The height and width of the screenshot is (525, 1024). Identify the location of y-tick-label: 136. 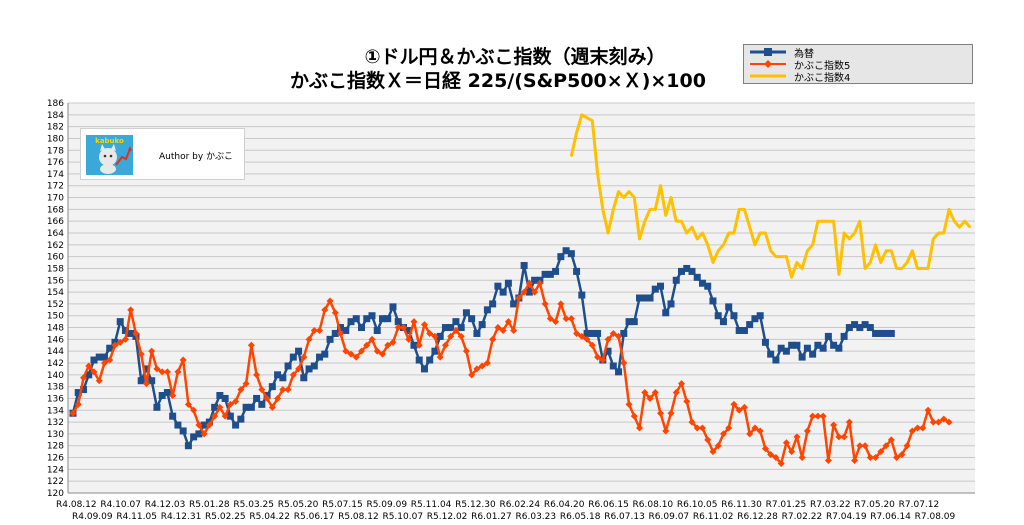
(55, 399).